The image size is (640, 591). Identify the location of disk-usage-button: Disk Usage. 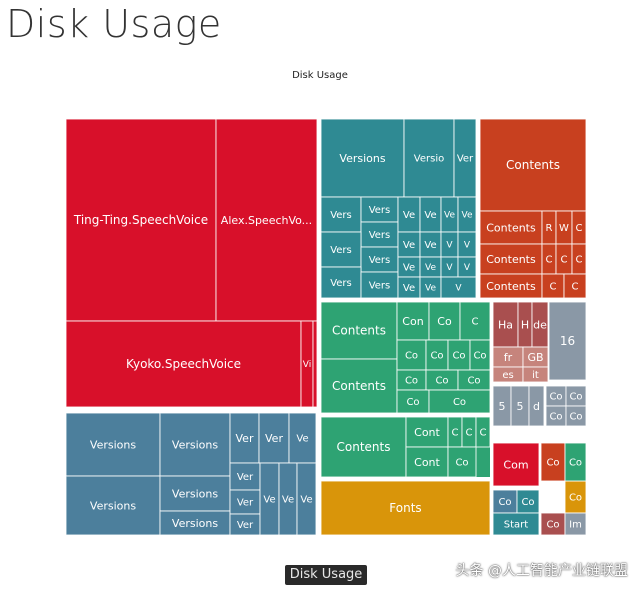
(326, 575).